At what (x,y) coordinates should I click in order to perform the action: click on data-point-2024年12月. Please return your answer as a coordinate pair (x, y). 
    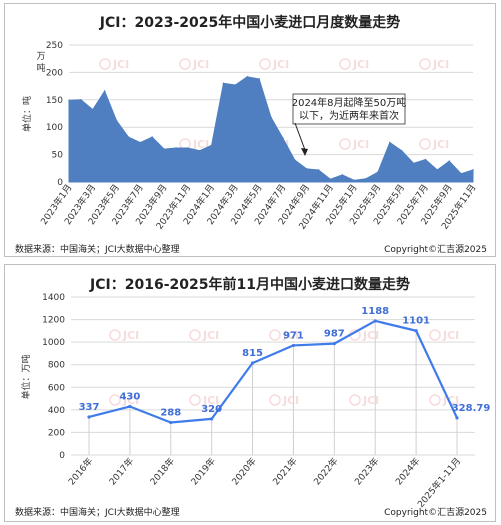
    Looking at the image, I should click on (342, 175).